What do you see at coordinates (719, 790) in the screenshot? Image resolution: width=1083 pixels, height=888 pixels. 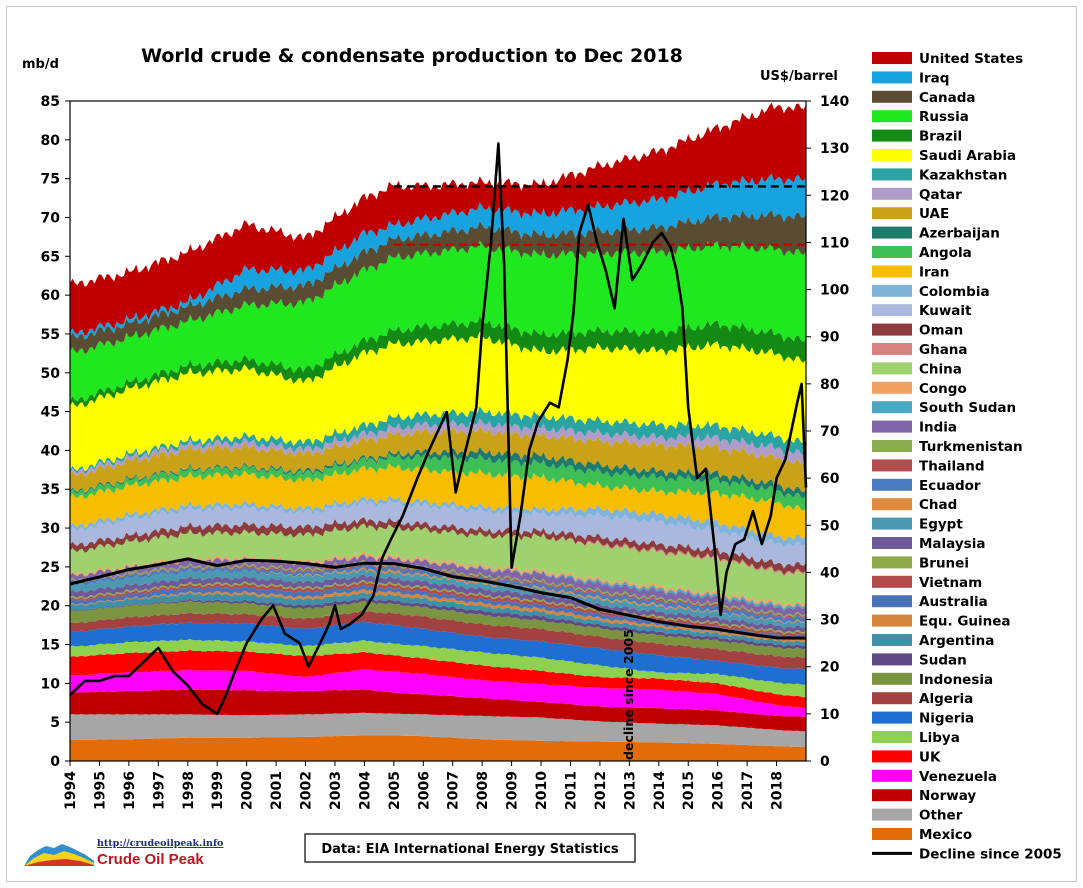 I see `x-tick-label: 2016` at bounding box center [719, 790].